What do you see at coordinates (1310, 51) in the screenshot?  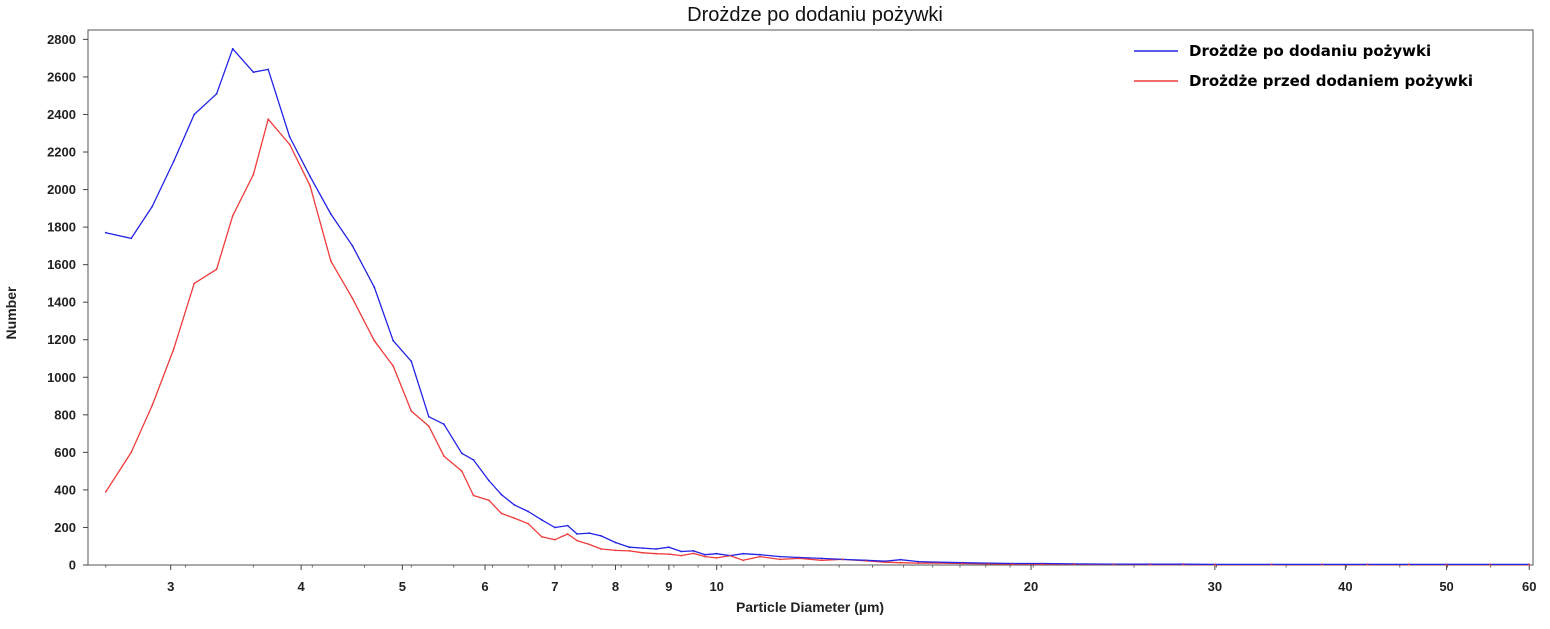 I see `legend-label: Drożdże po dodaniu pożywki` at bounding box center [1310, 51].